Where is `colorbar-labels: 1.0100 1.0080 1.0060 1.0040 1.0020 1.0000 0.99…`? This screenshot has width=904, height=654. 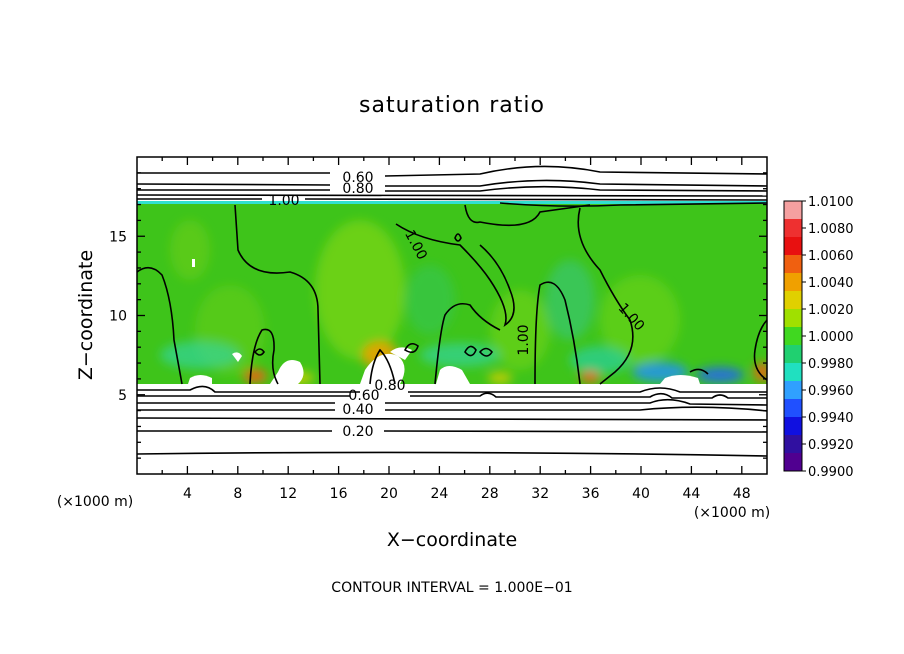 colorbar-labels: 1.0100 1.0080 1.0060 1.0040 1.0020 1.0000 0.99… is located at coordinates (828, 337).